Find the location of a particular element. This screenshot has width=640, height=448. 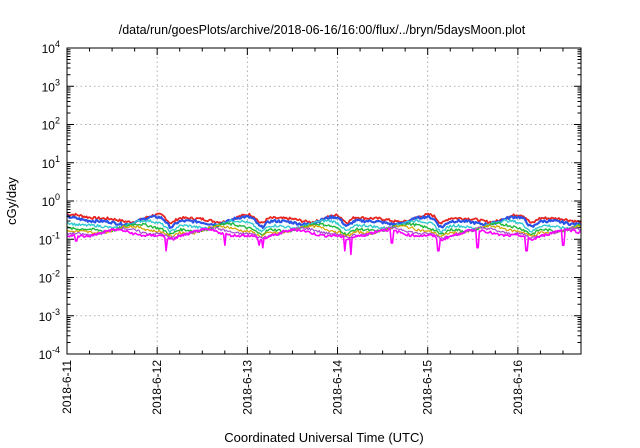

y-tick-label: 10⁻³ is located at coordinates (49, 315).